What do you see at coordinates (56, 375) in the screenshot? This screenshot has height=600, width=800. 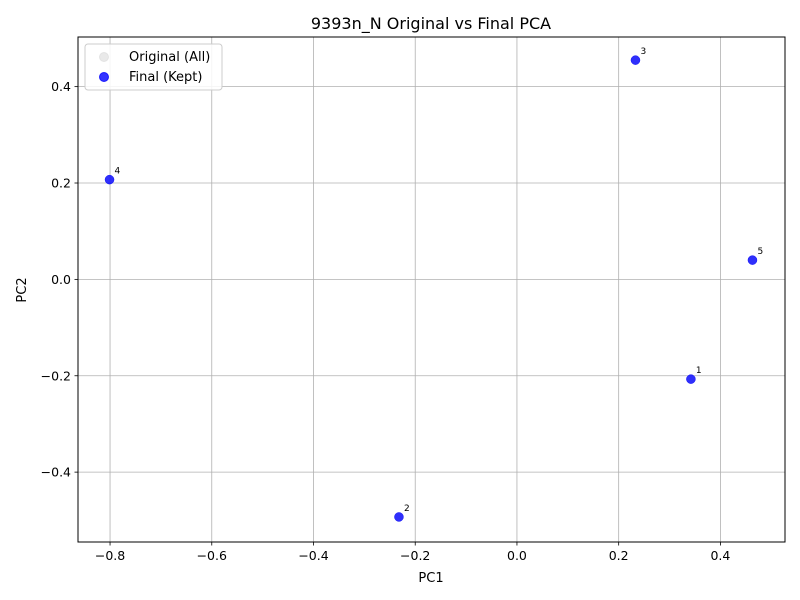 I see `y-tick-label: −0.2` at bounding box center [56, 375].